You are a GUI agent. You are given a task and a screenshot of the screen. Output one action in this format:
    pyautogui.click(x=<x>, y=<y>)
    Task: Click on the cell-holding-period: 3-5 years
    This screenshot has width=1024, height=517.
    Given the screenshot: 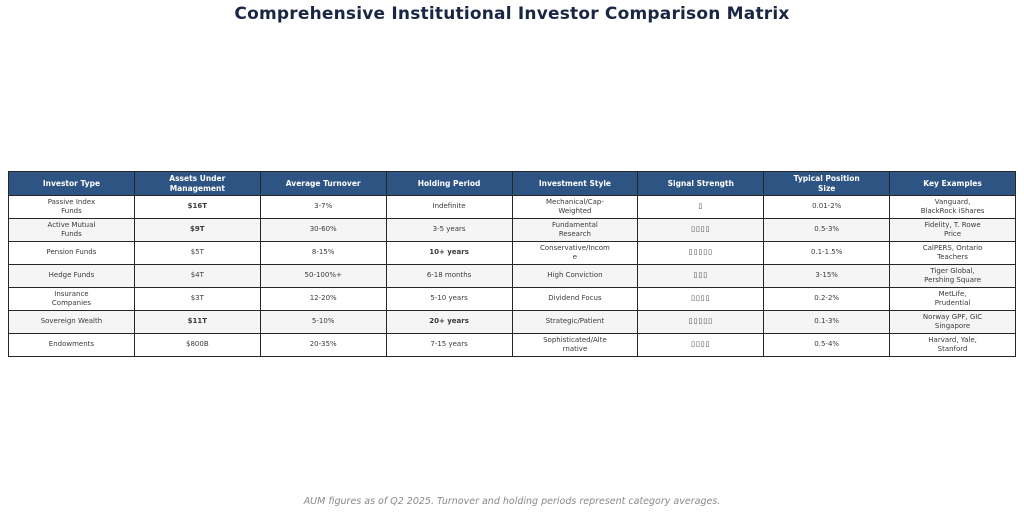 What is the action you would take?
    pyautogui.click(x=449, y=230)
    